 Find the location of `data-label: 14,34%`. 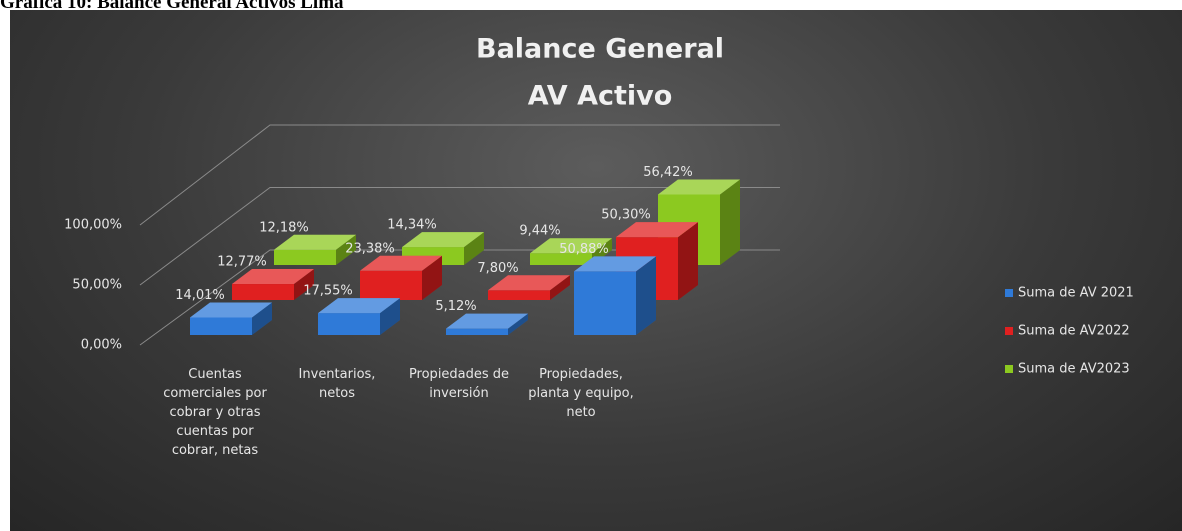

data-label: 14,34% is located at coordinates (412, 225).